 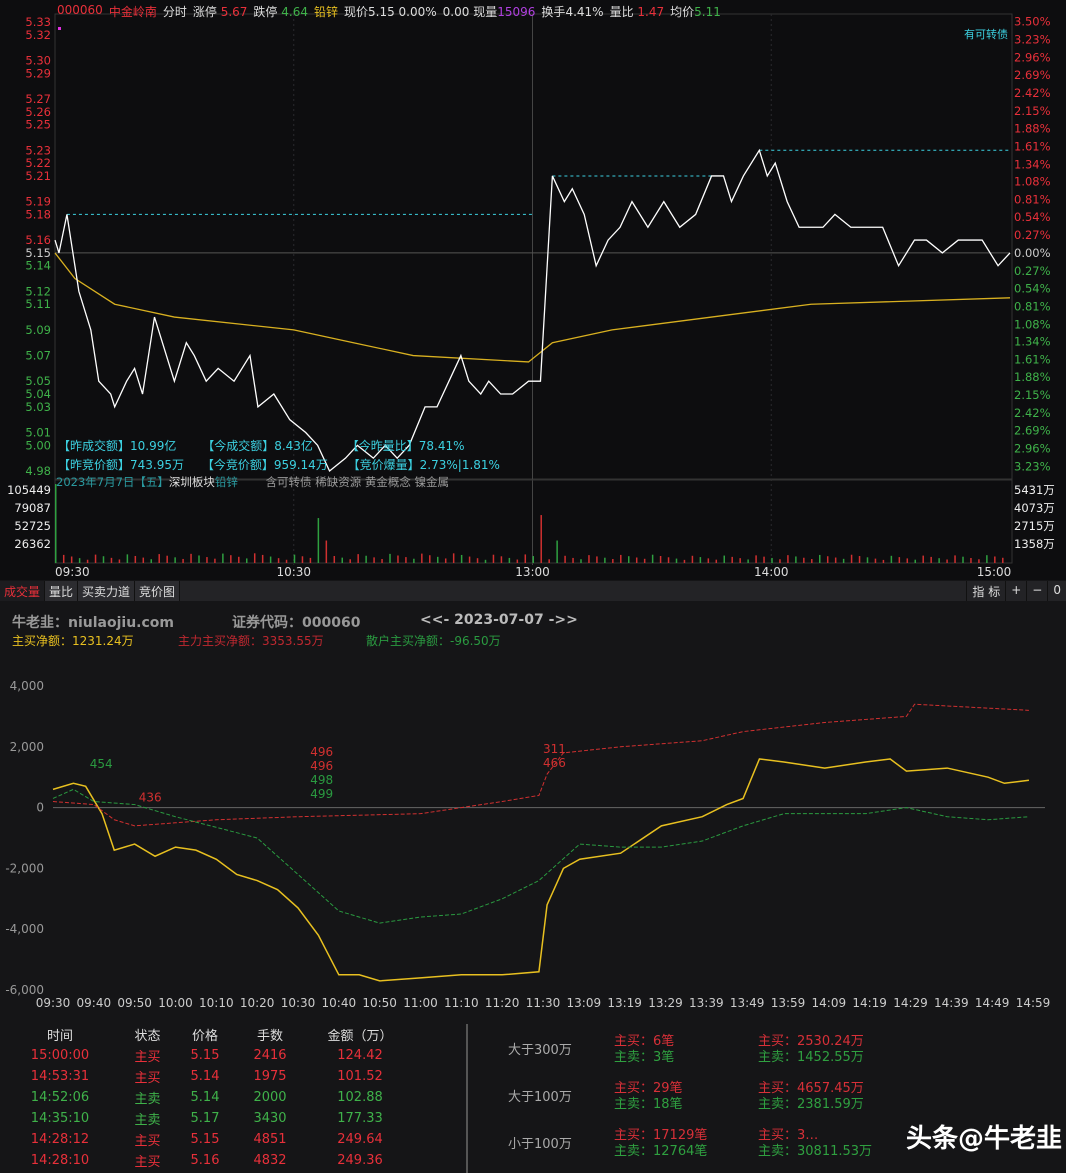 I want to click on price-tick: 5.07, so click(x=38, y=356).